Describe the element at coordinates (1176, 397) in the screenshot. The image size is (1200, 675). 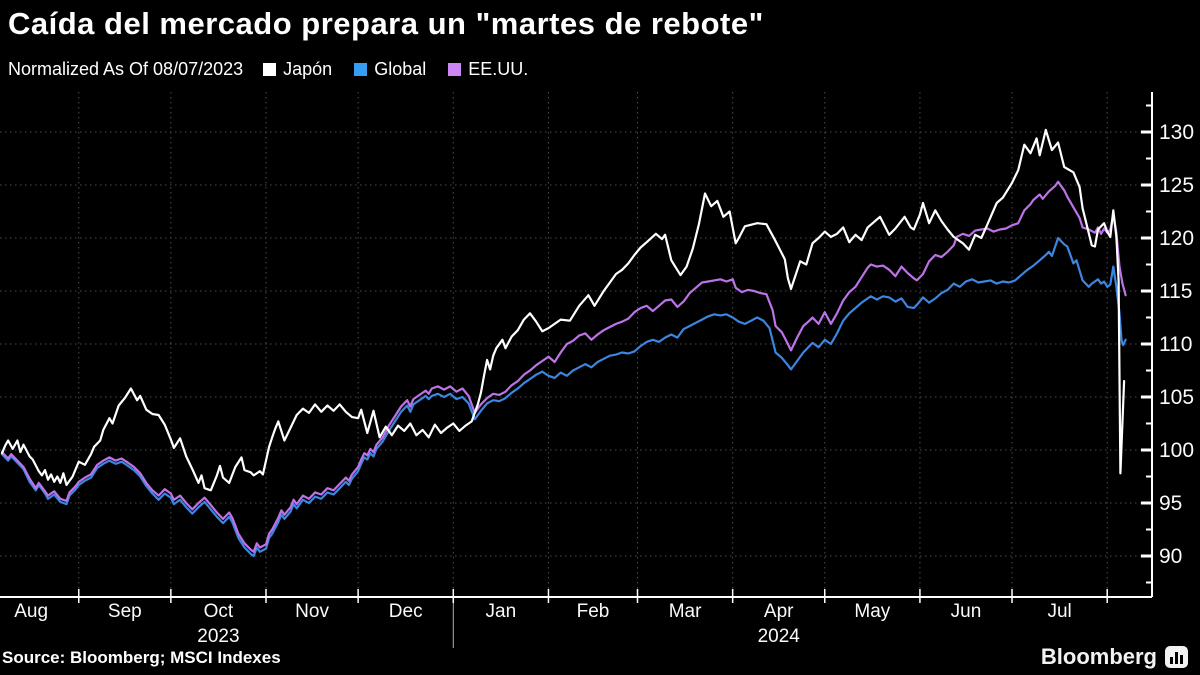
I see `svg-text: 105` at that location.